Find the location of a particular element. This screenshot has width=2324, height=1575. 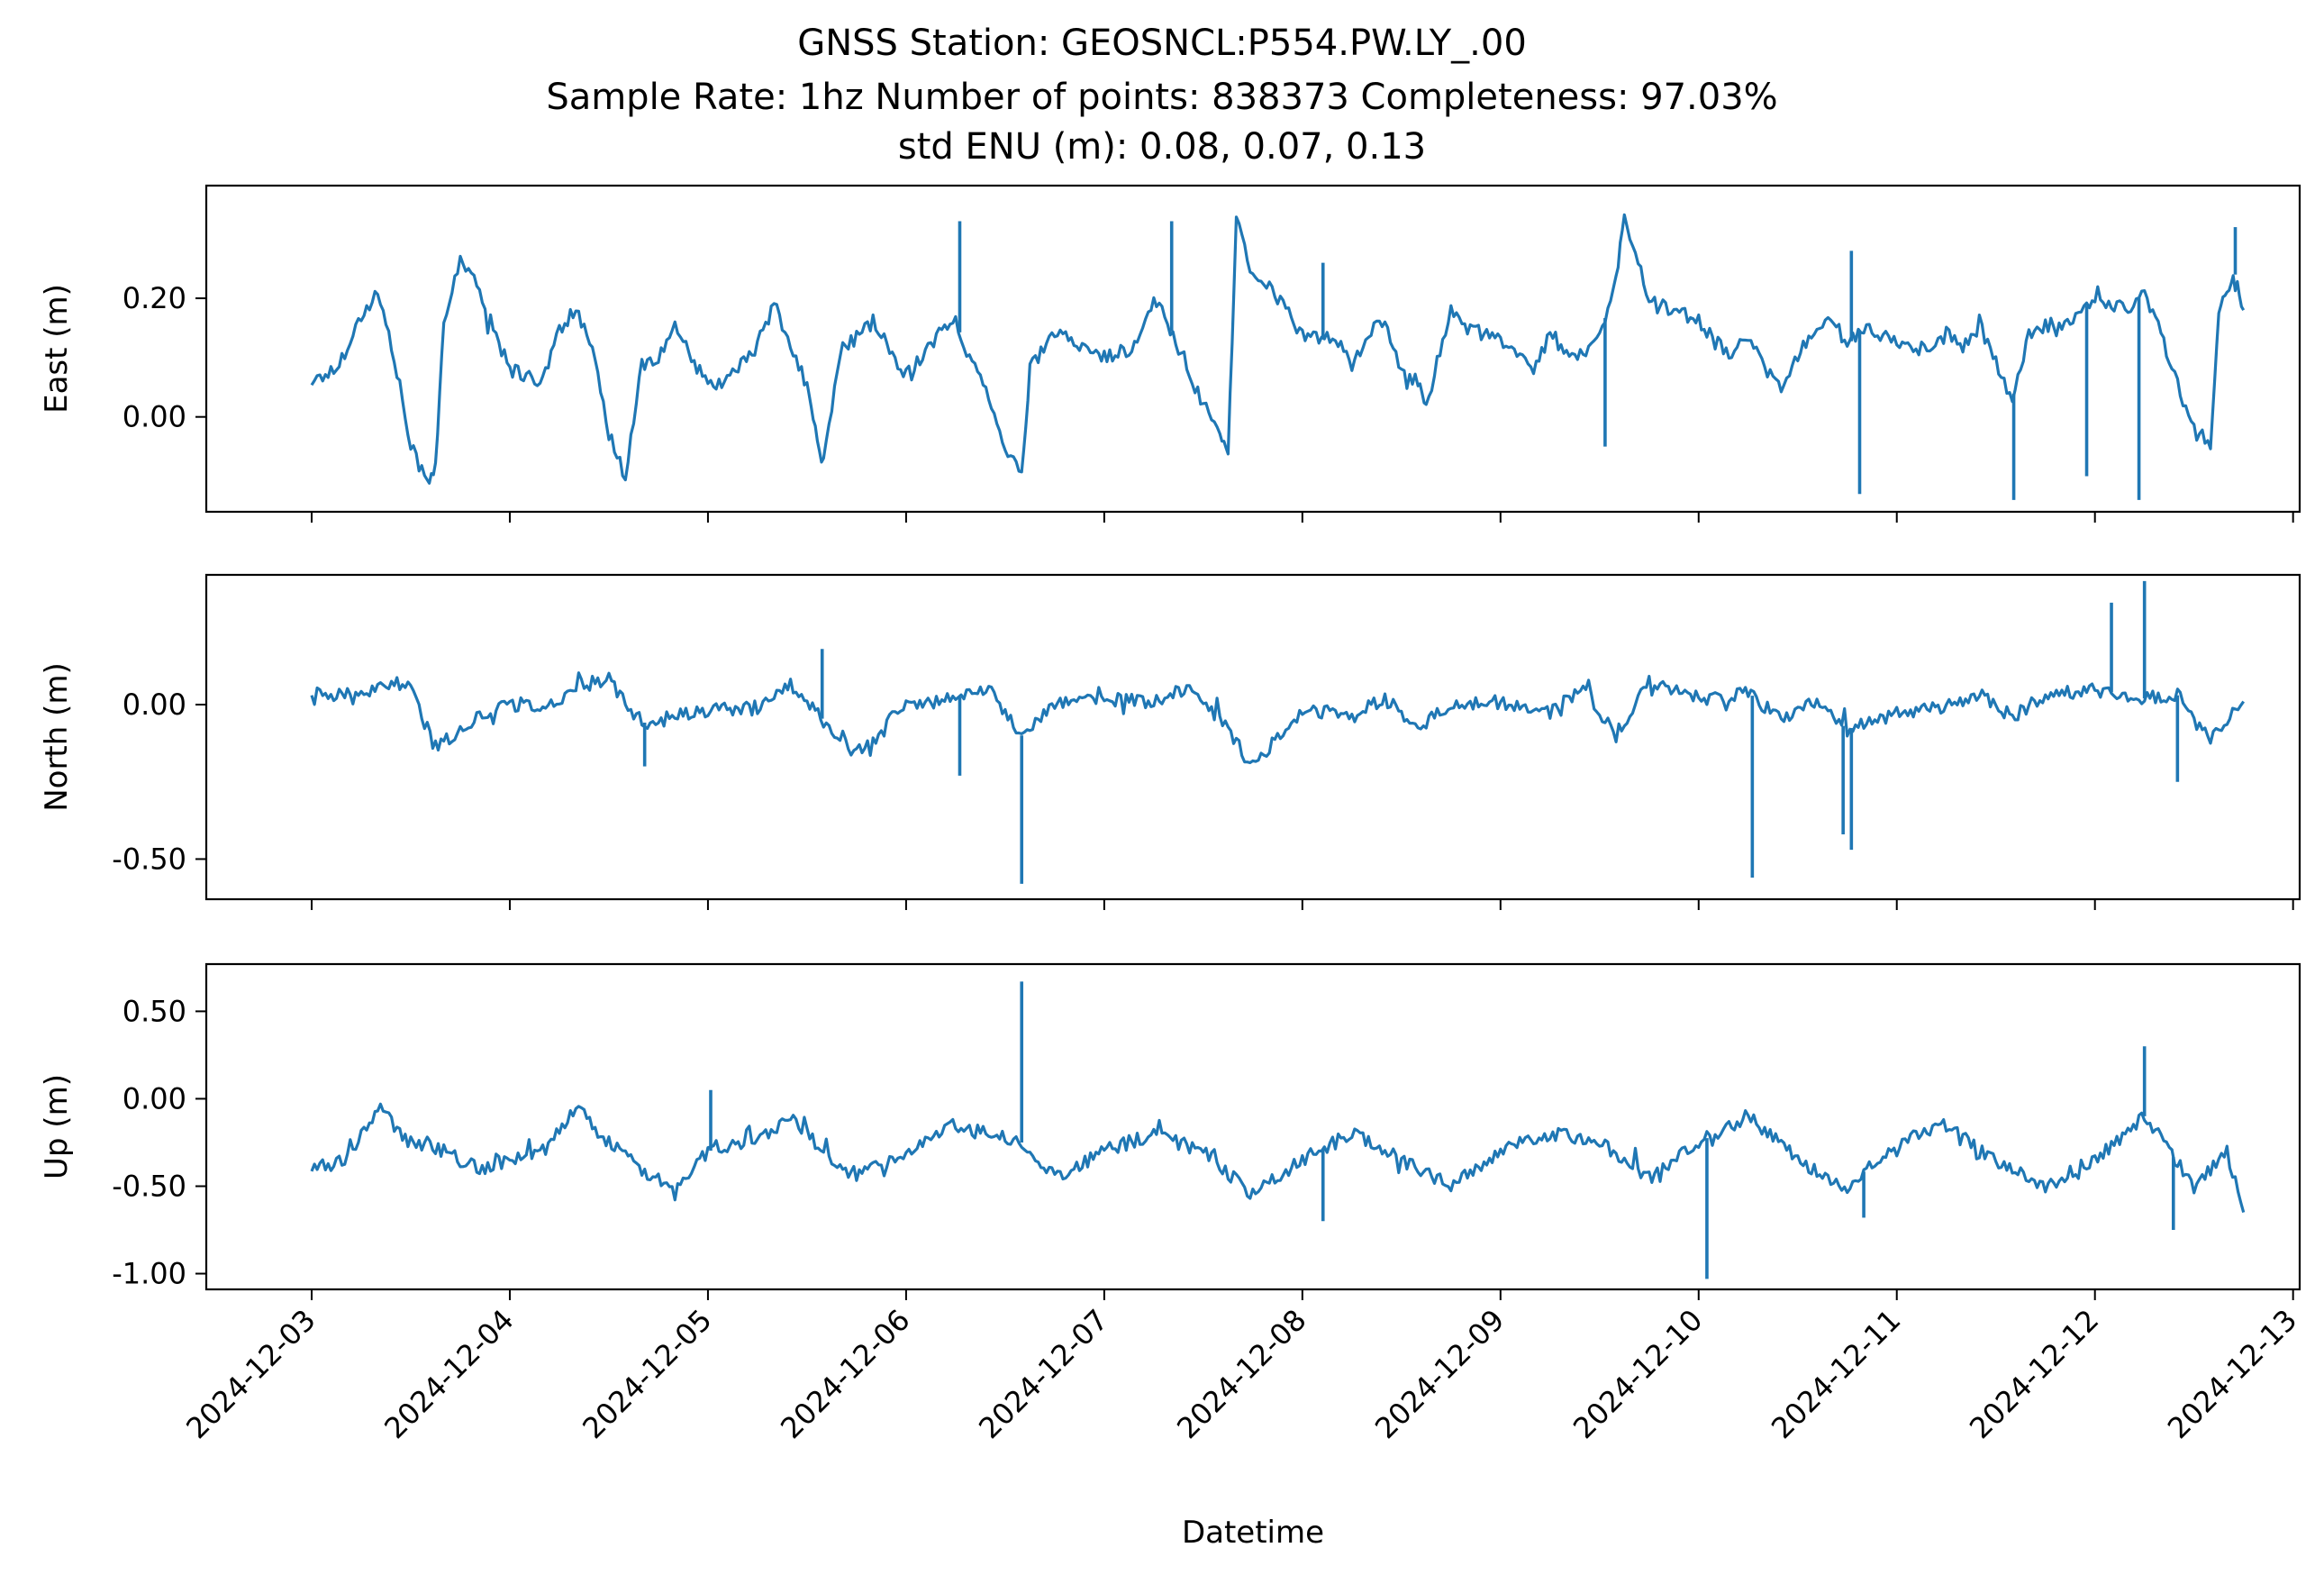

x-tick-label: 2024-12-03 is located at coordinates (250, 1374).